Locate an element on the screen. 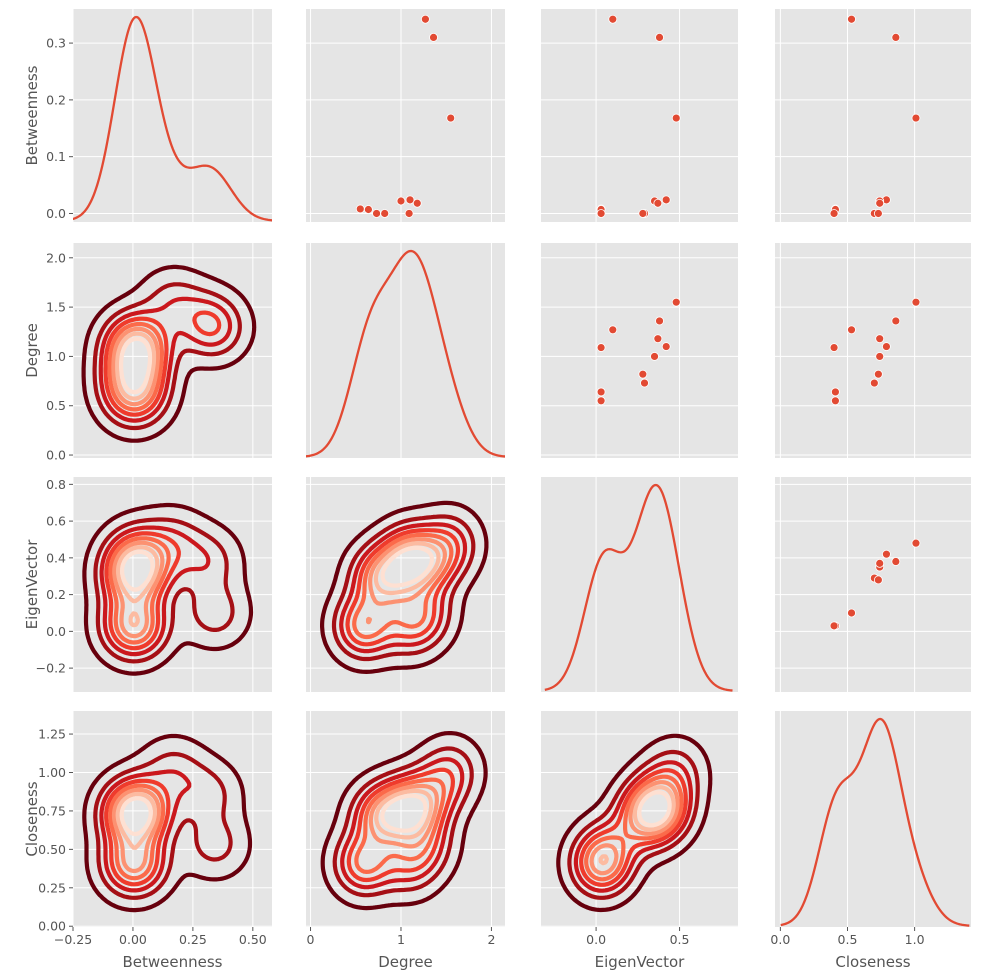  kde-line-degree is located at coordinates (405, 353).